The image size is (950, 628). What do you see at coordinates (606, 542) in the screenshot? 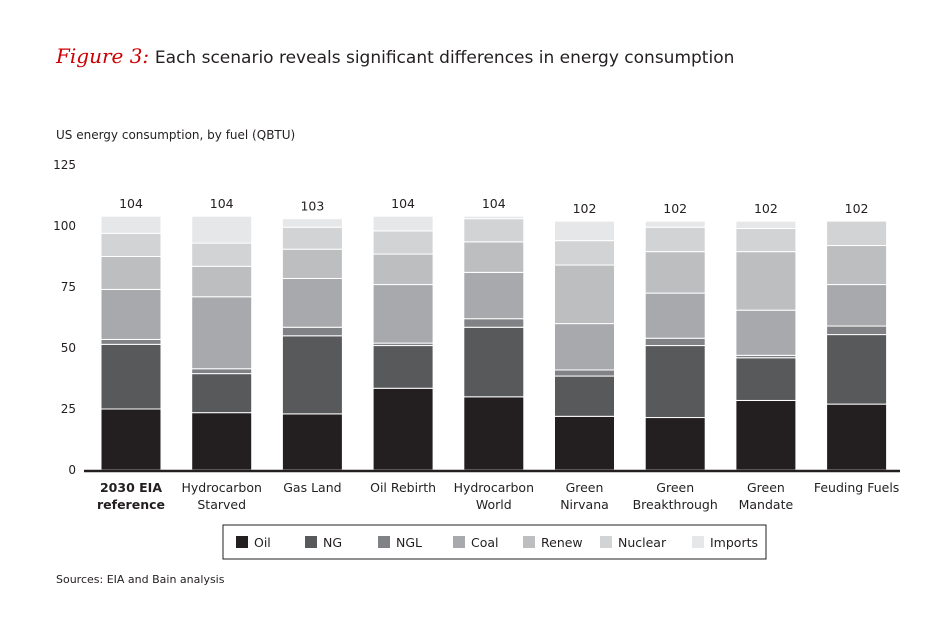
I see `legend-swatch-nuclear` at bounding box center [606, 542].